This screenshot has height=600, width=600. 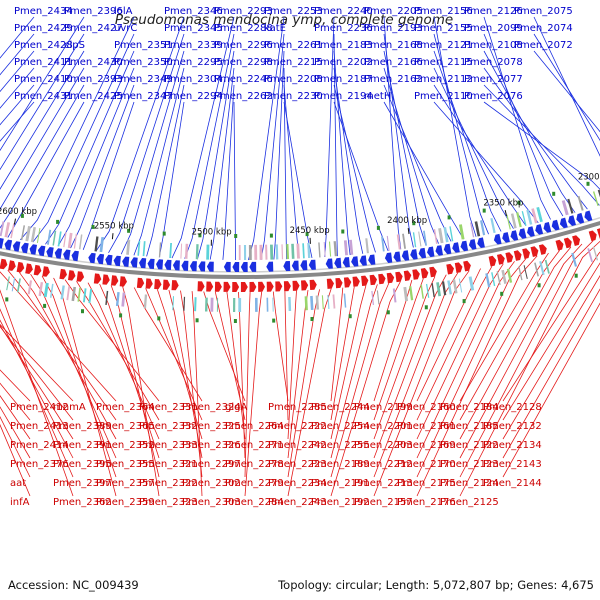 I want to click on reverse-gene-label: infA, so click(x=20, y=502).